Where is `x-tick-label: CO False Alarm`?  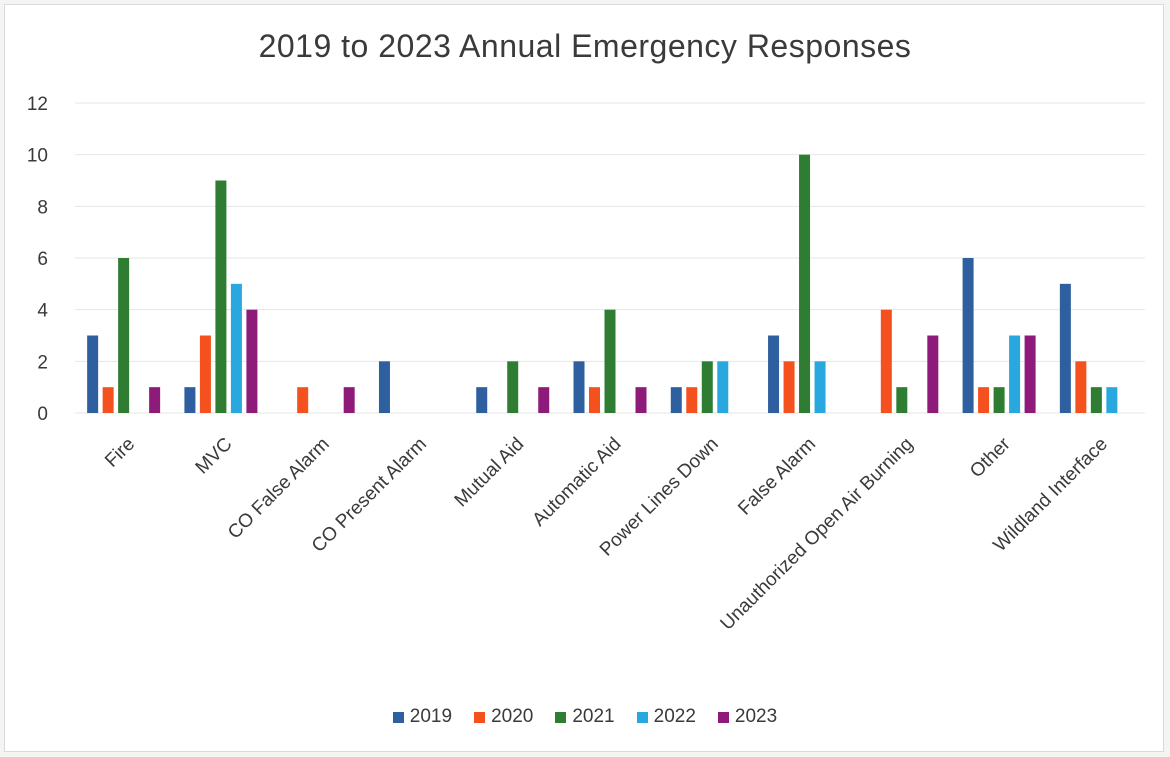 x-tick-label: CO False Alarm is located at coordinates (279, 489).